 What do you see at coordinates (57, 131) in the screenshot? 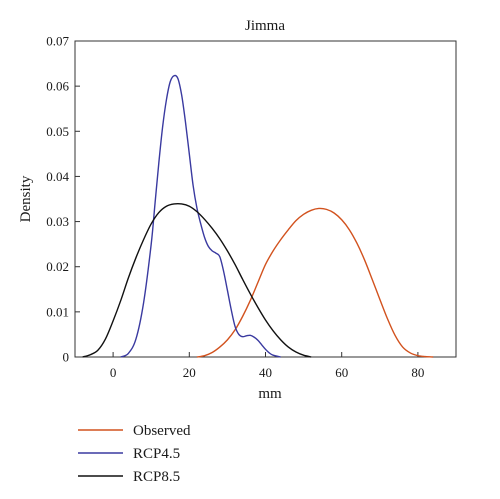
I see `y-tick-label: 0.05` at bounding box center [57, 131].